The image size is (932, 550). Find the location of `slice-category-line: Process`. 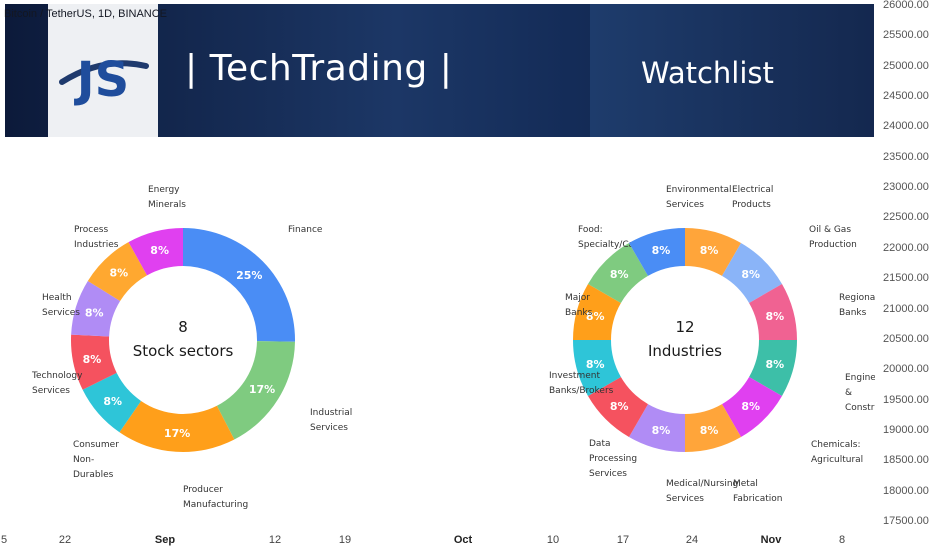

slice-category-line: Process is located at coordinates (91, 230).